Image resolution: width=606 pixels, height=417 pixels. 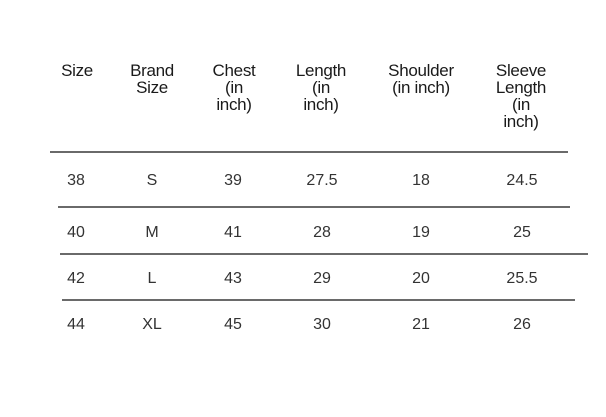 I want to click on table-cell: 28, so click(x=322, y=232).